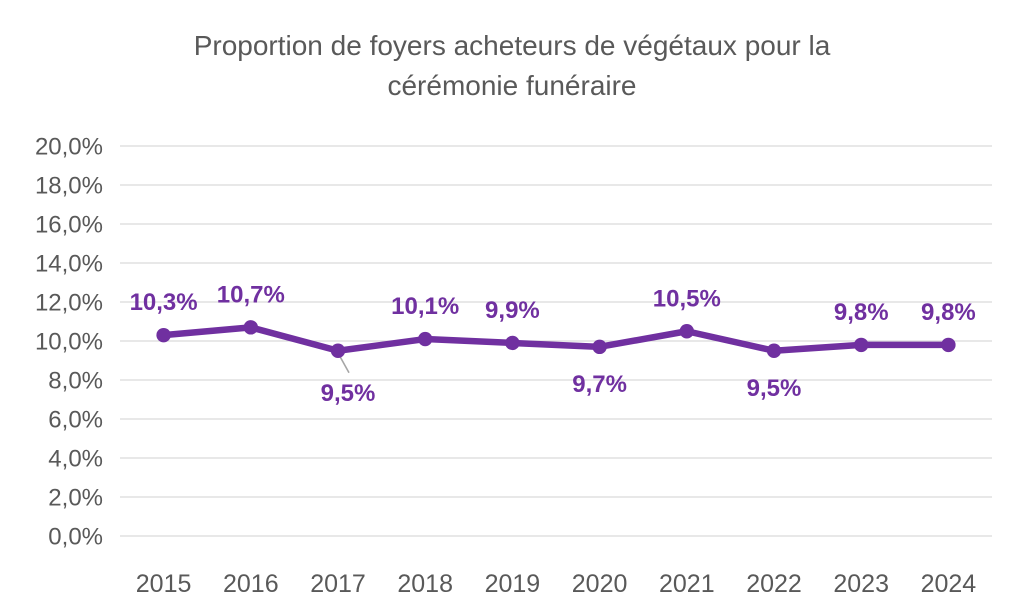  Describe the element at coordinates (599, 384) in the screenshot. I see `data-label: 9,7%` at that location.